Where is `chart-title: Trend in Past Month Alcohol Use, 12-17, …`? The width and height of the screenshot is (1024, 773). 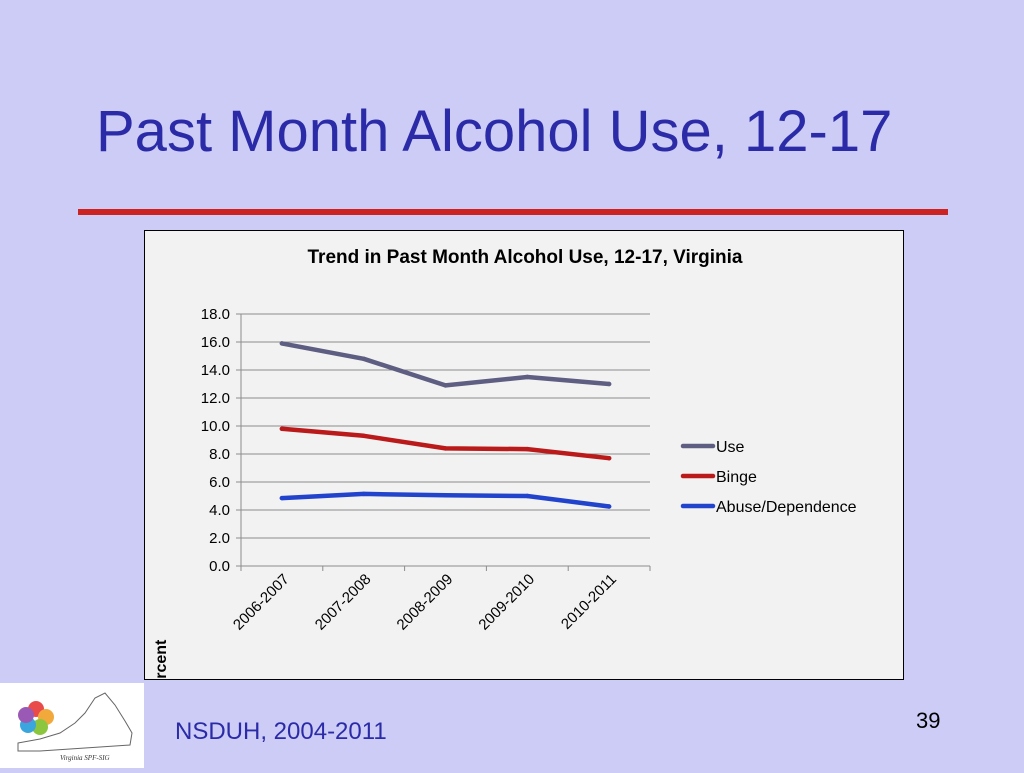 chart-title: Trend in Past Month Alcohol Use, 12-17, … is located at coordinates (525, 257).